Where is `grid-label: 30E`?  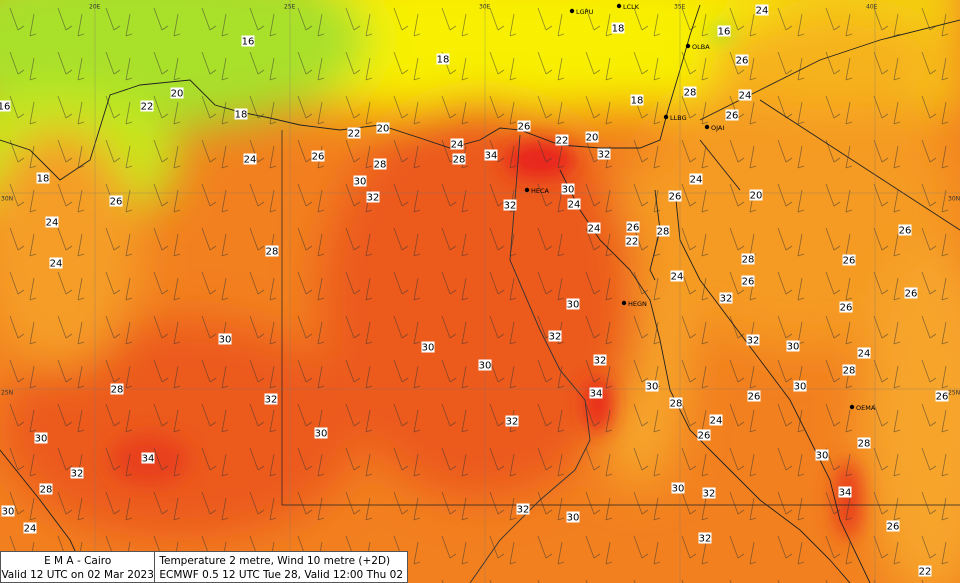
grid-label: 30E is located at coordinates (485, 7).